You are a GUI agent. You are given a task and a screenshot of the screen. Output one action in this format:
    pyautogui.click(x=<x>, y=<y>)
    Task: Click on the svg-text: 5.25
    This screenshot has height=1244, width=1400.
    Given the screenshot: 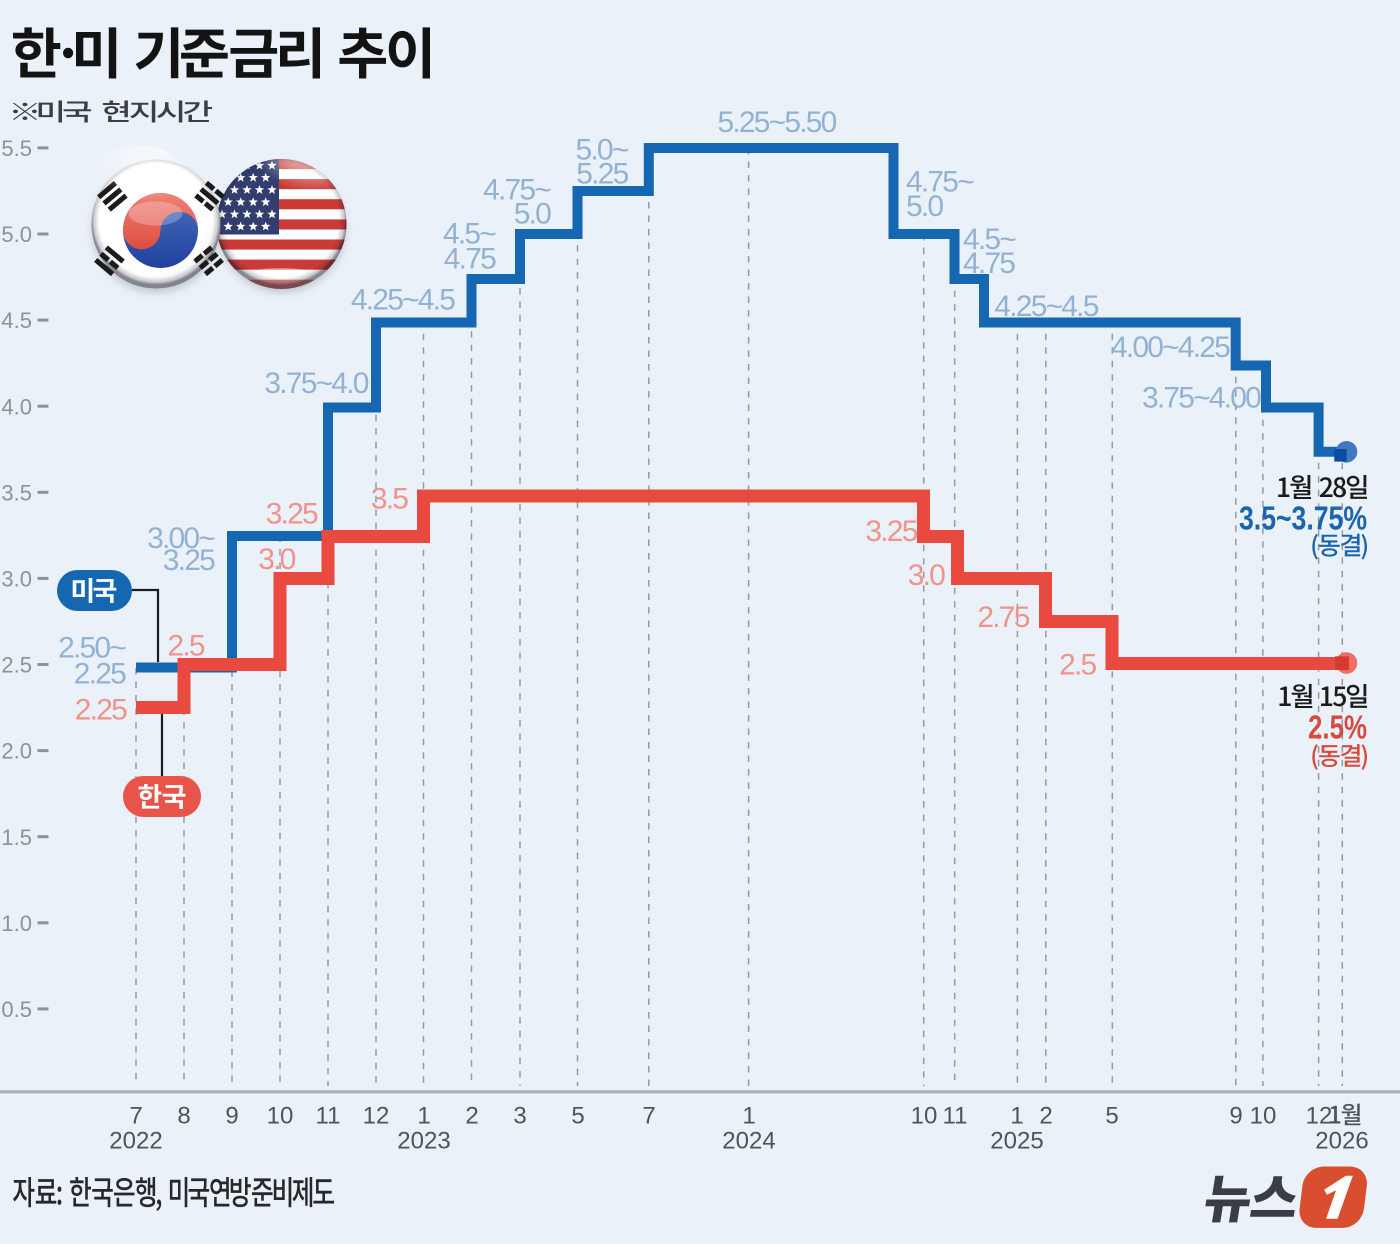 What is the action you would take?
    pyautogui.click(x=602, y=173)
    